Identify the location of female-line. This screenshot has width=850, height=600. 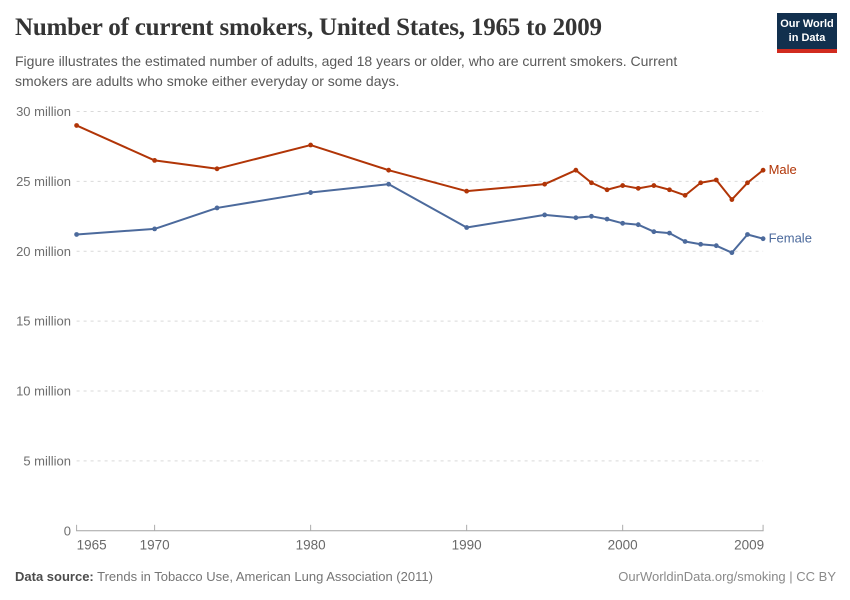
(420, 218).